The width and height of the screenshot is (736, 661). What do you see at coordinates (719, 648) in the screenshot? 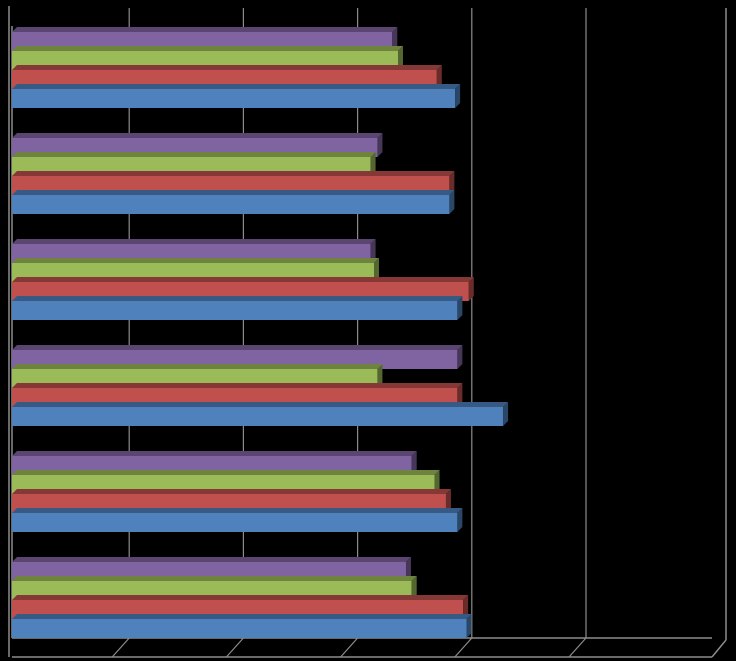
I see `floor-right-edge` at bounding box center [719, 648].